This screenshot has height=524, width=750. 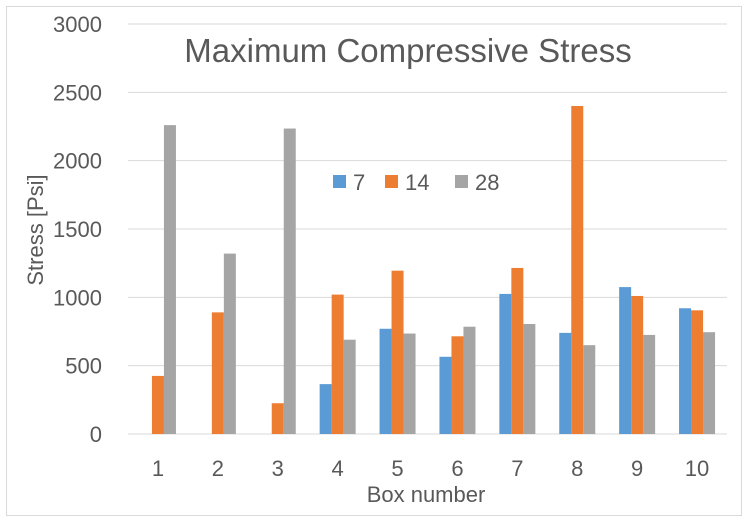 I want to click on y-tick-label: 0, so click(x=96, y=434).